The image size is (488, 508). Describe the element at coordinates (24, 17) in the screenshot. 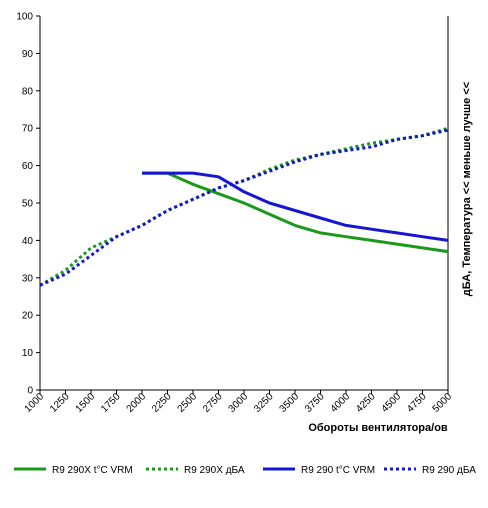

I see `y-tick-label: 100` at that location.